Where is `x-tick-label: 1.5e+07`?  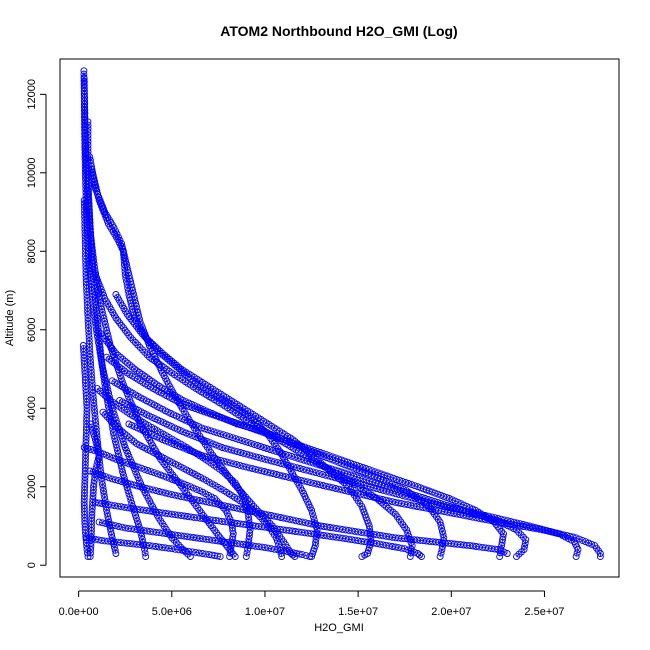 x-tick-label: 1.5e+07 is located at coordinates (358, 612).